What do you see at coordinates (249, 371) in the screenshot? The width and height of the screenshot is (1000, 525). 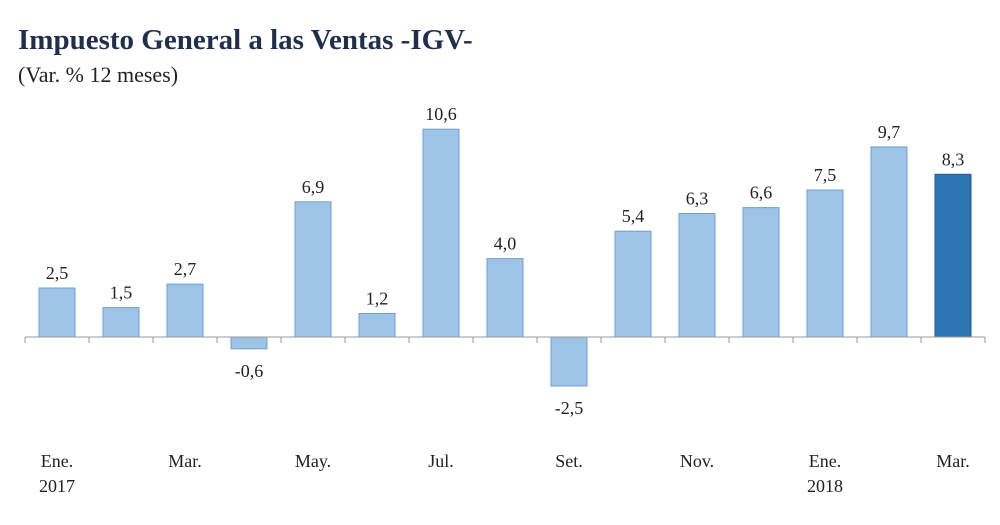 I see `value-label-4: -0,6` at bounding box center [249, 371].